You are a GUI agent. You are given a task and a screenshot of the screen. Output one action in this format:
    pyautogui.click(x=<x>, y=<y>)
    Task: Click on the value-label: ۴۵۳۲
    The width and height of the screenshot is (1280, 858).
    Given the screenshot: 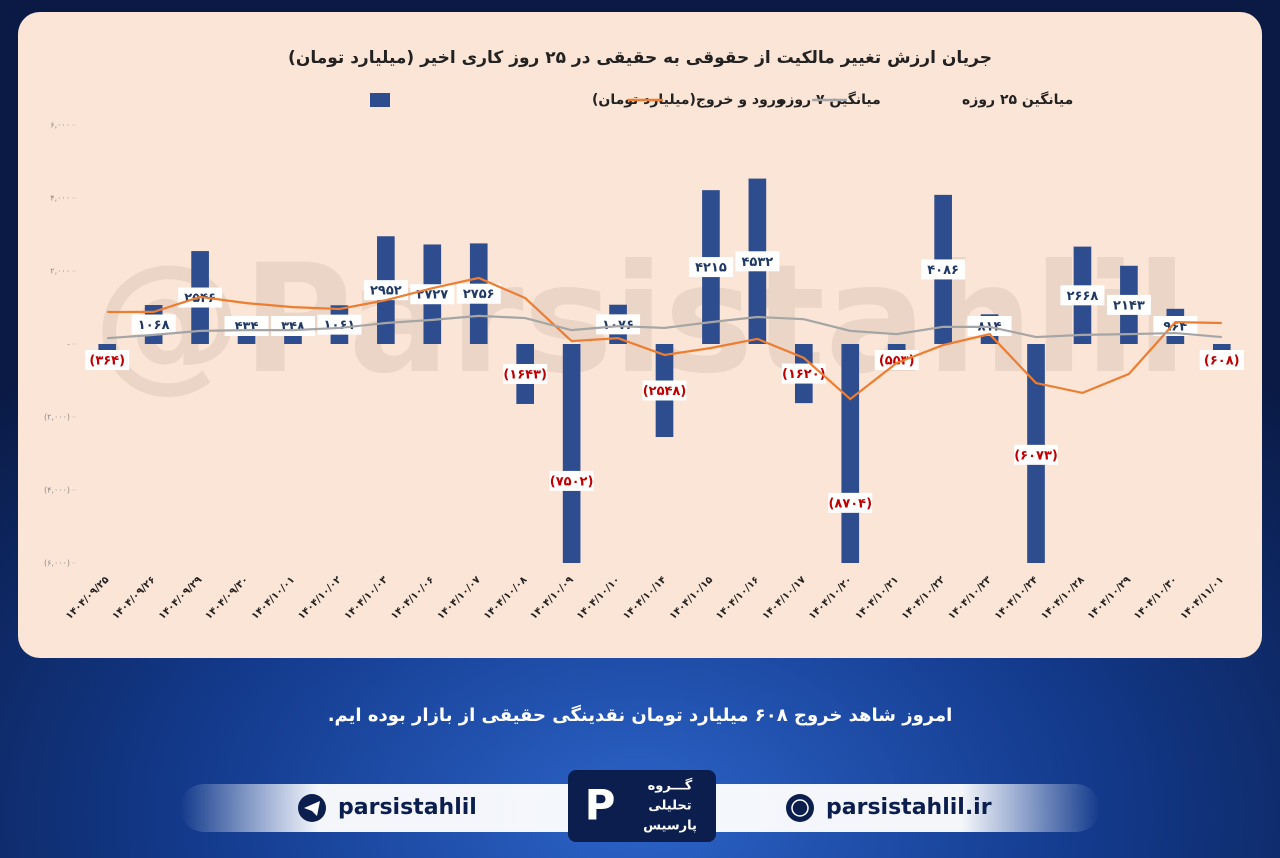 What is the action you would take?
    pyautogui.click(x=758, y=262)
    